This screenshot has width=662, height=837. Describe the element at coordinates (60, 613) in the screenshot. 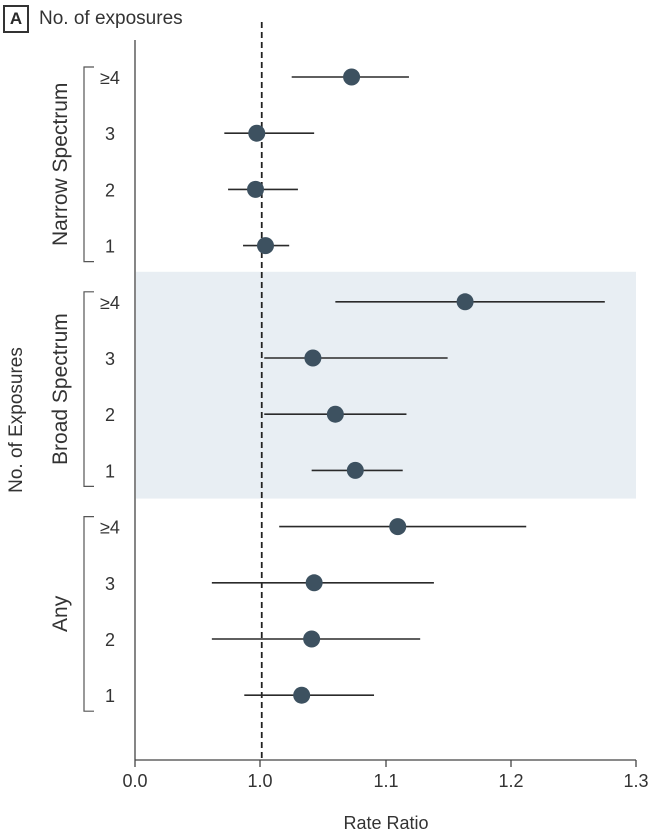

I see `group-label: Any` at that location.